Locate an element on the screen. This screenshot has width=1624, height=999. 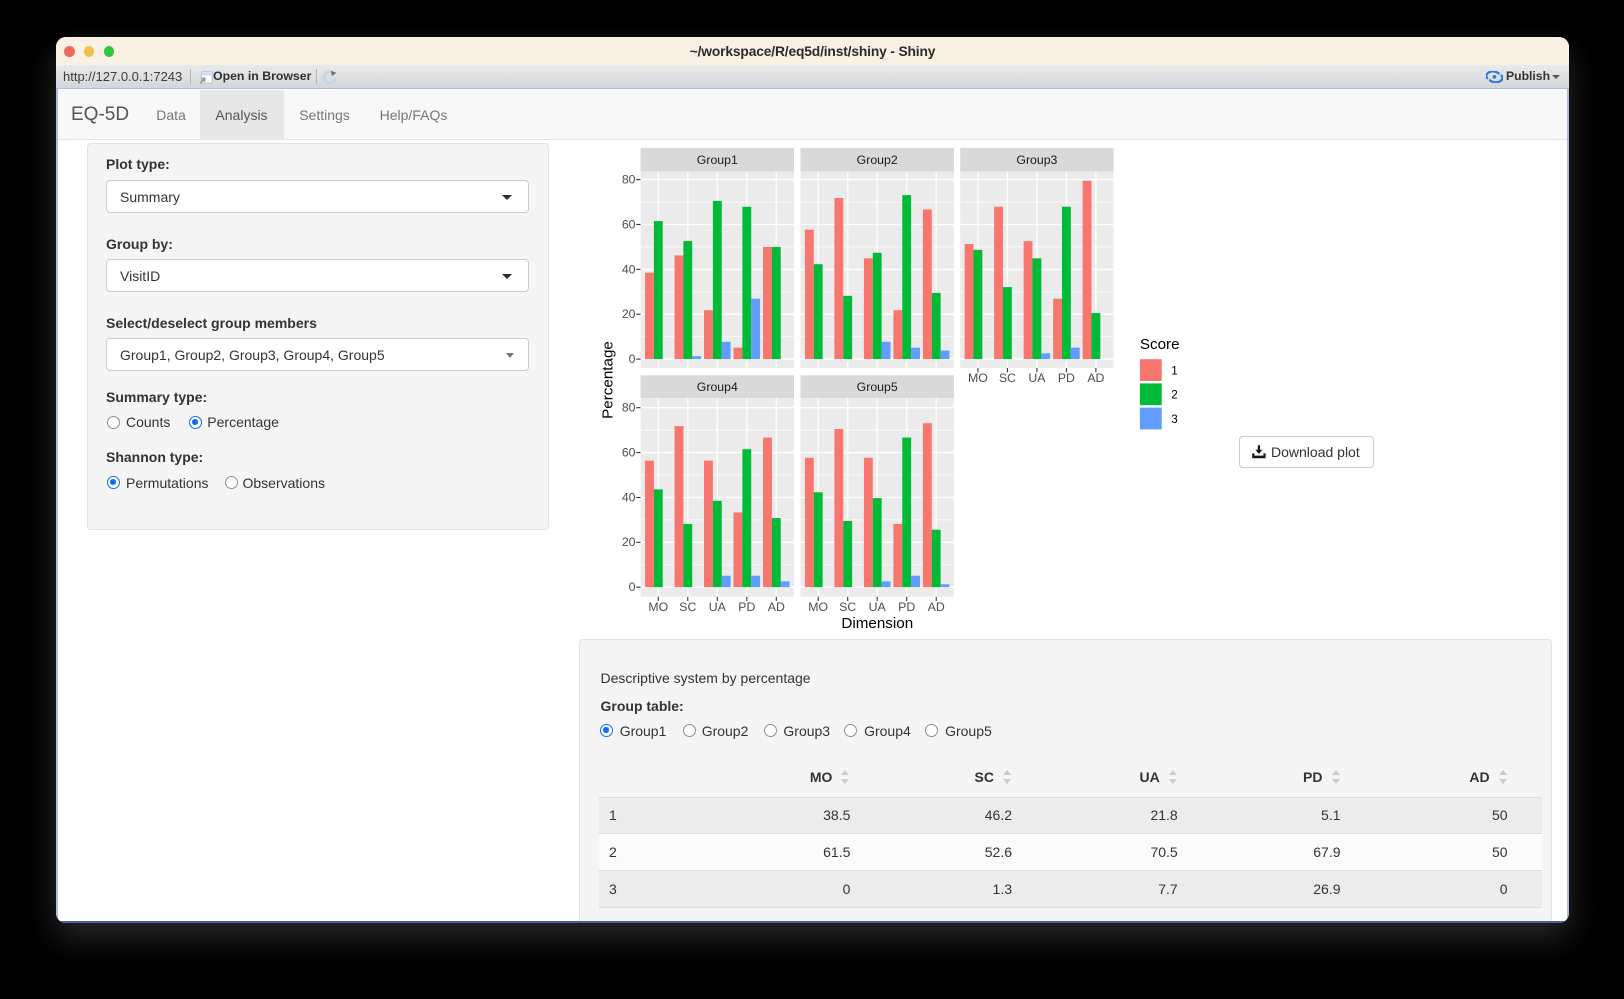
svg-text: Group3 is located at coordinates (1036, 160).